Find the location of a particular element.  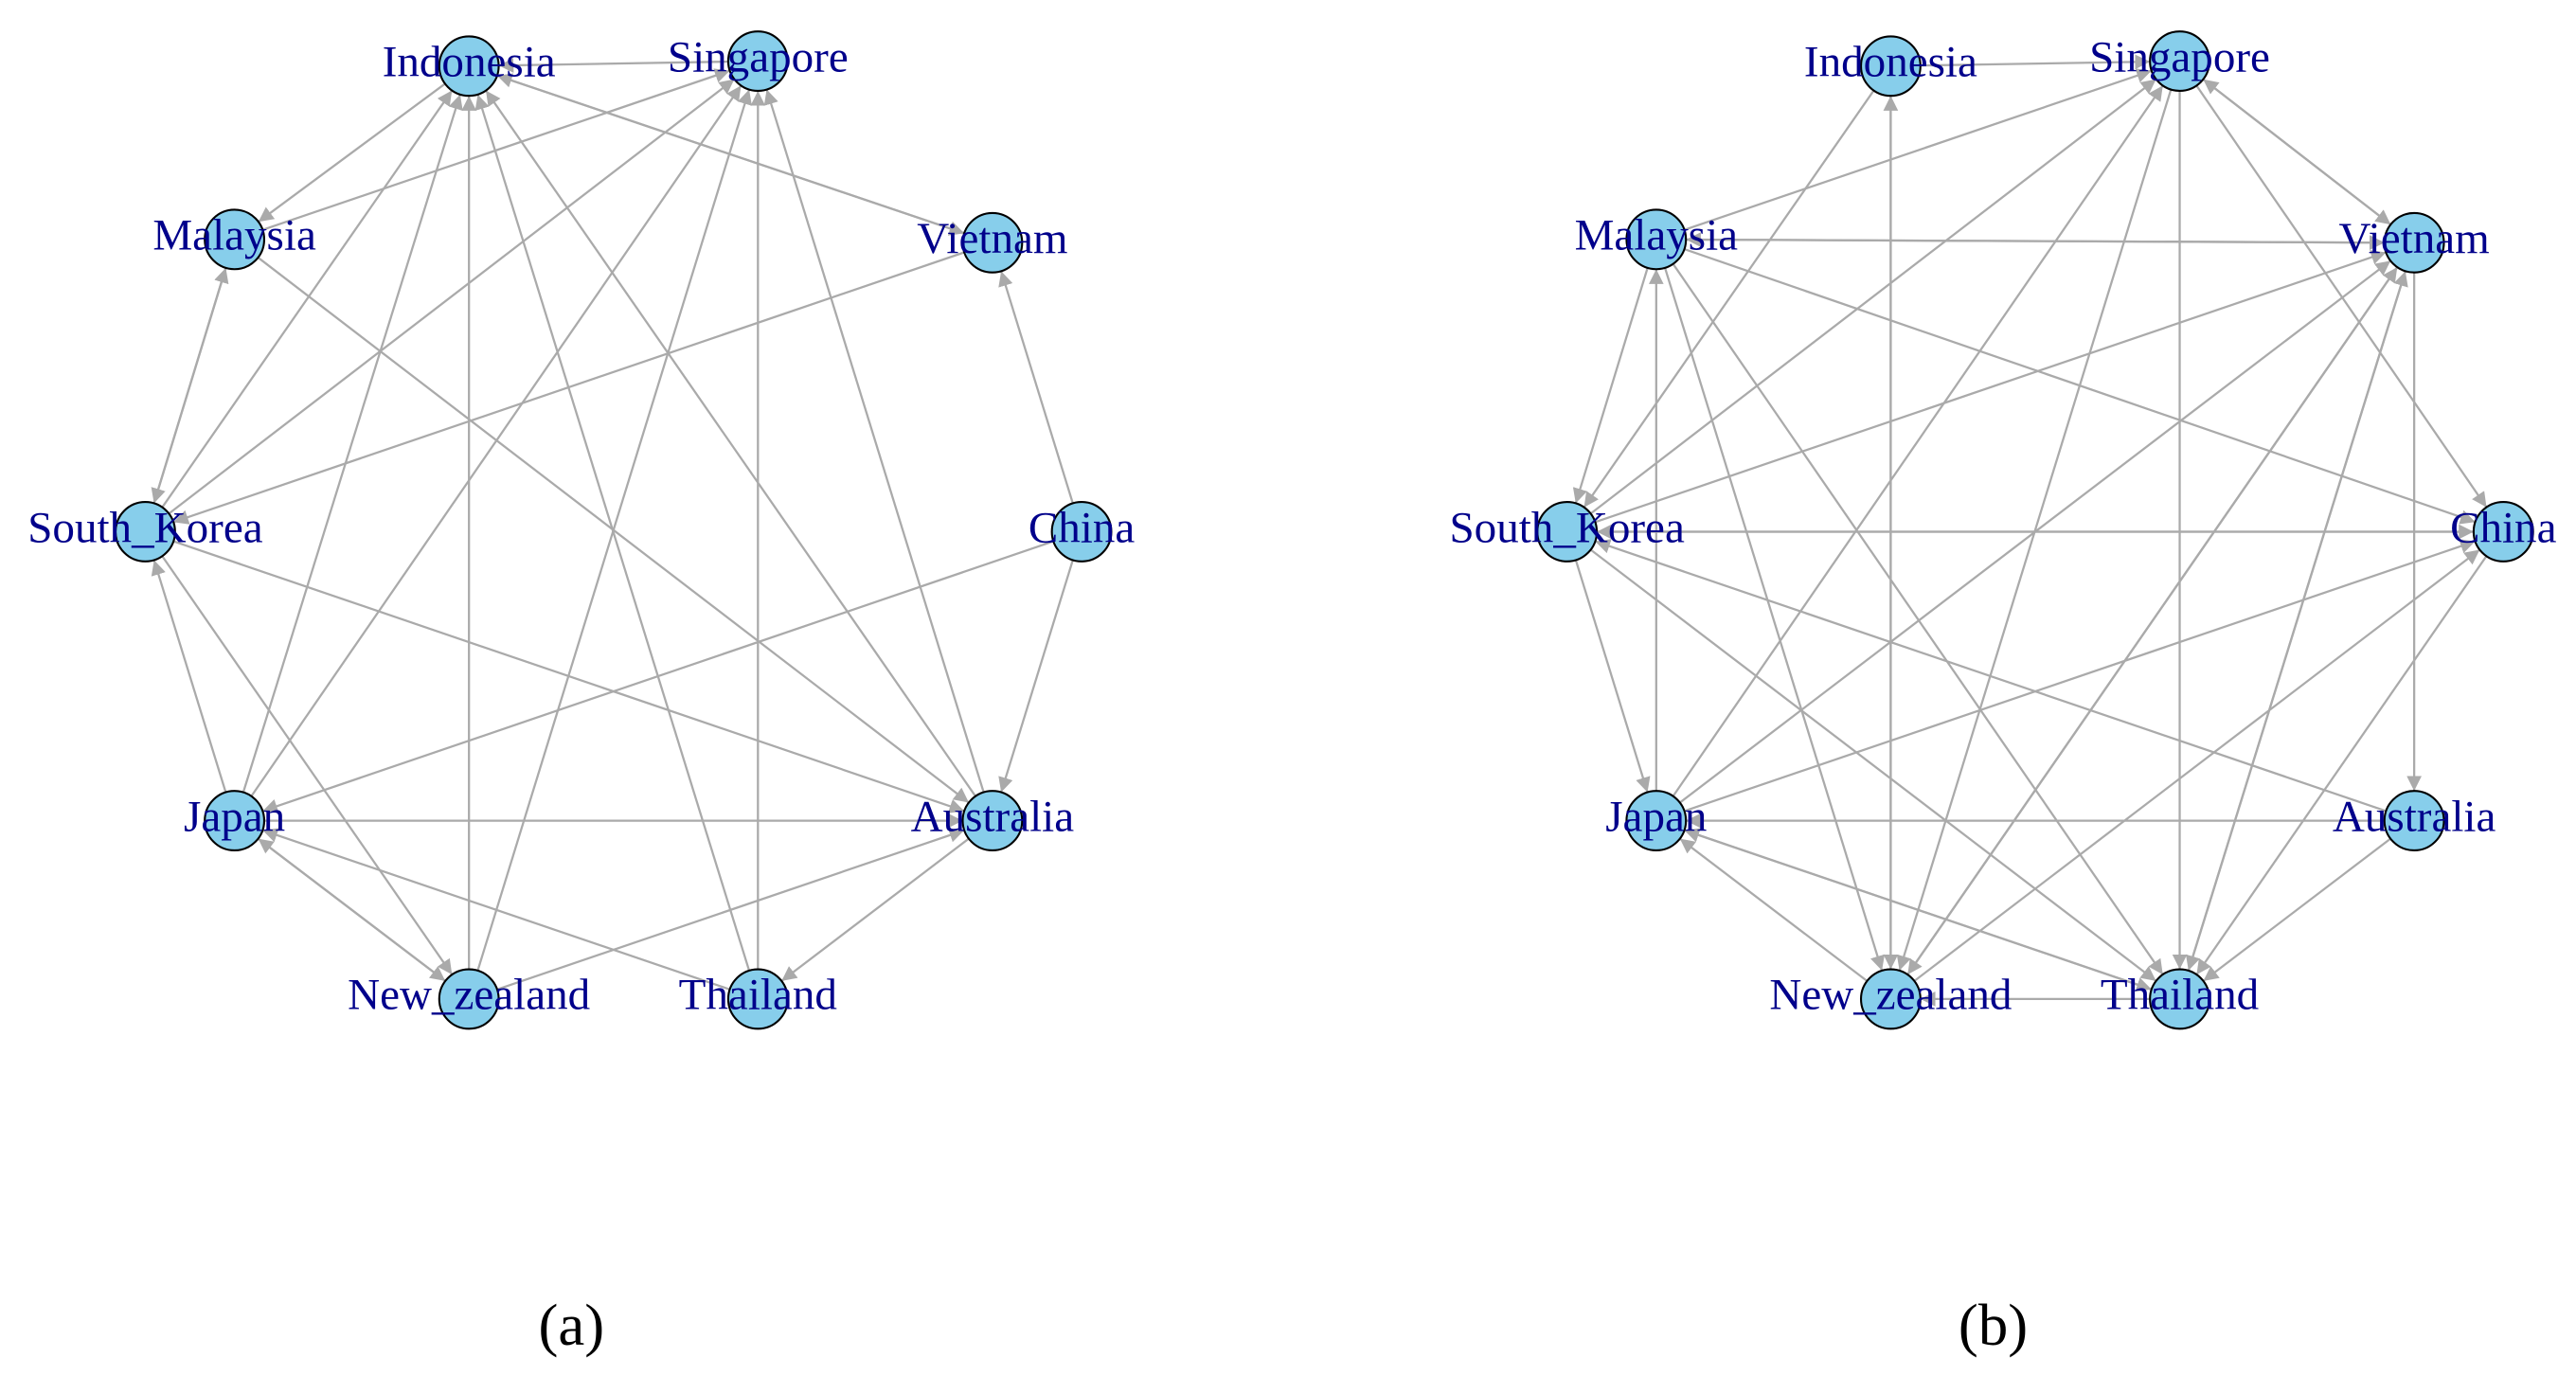

caption: (b) is located at coordinates (1993, 1325).